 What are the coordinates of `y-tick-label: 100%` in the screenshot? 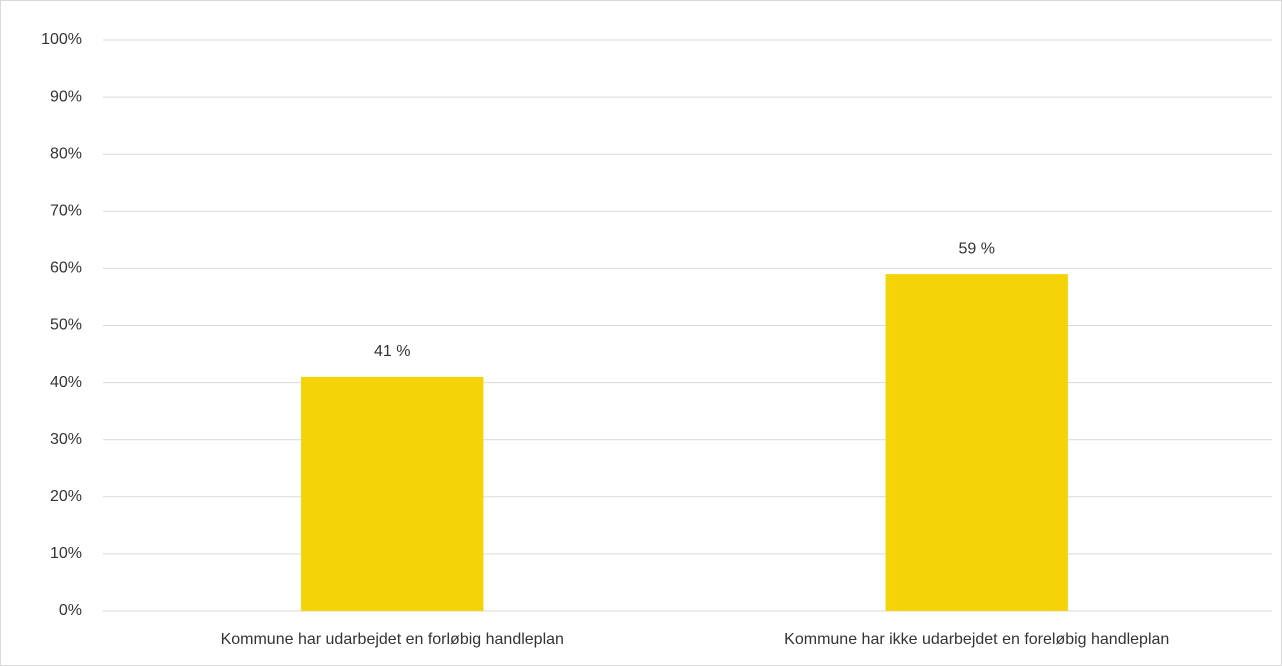 It's located at (61, 39).